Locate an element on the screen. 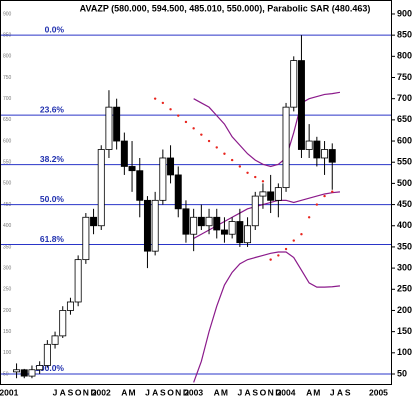  fib-label: 50.0% is located at coordinates (52, 199).